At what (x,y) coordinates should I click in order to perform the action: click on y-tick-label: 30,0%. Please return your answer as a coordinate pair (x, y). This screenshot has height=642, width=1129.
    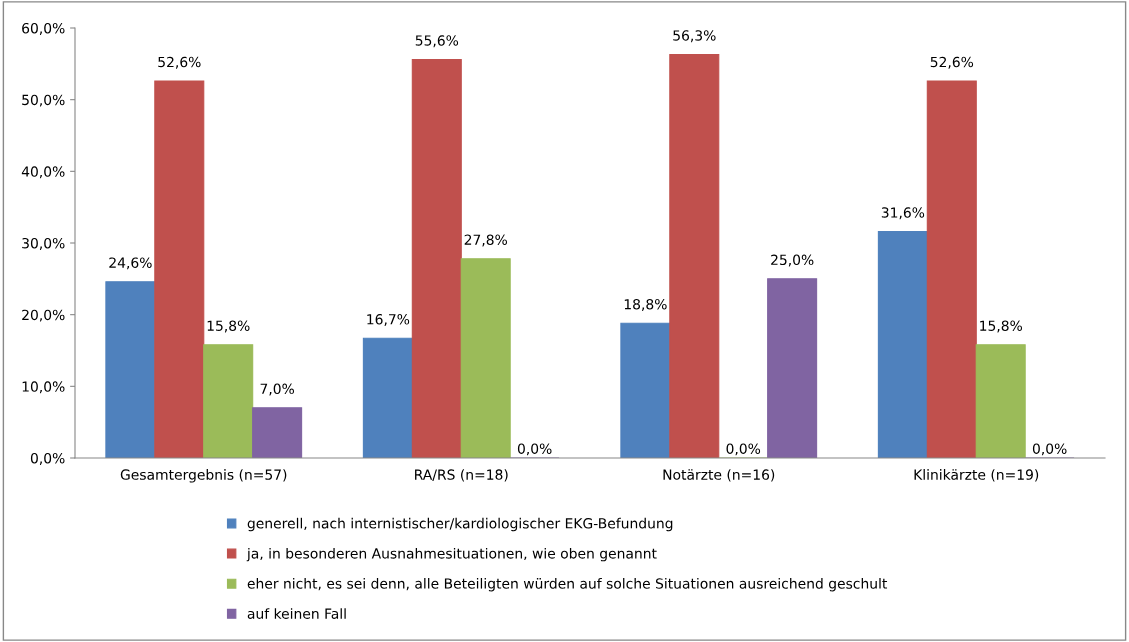
    Looking at the image, I should click on (43, 243).